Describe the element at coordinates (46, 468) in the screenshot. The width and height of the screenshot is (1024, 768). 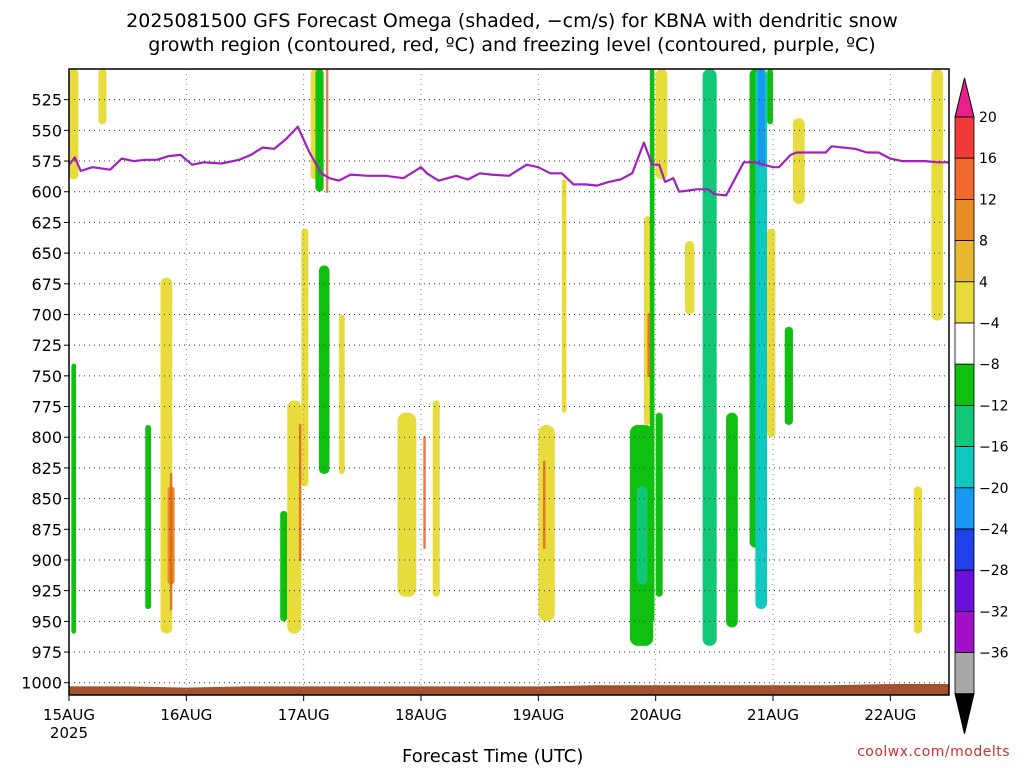
I see `y-tick-label-825: 825` at that location.